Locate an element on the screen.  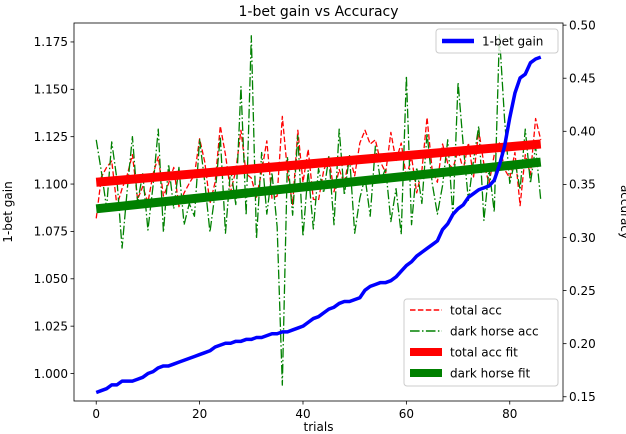
y-left-tick-label: 1.125 is located at coordinates (51, 137).